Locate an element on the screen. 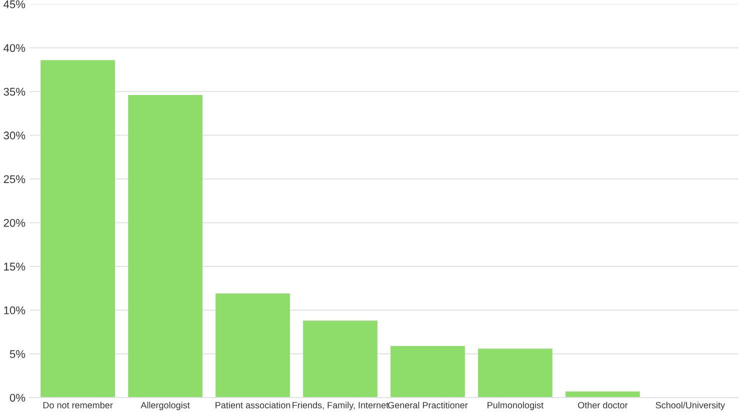  x-tick-label: Do not remember is located at coordinates (78, 405).